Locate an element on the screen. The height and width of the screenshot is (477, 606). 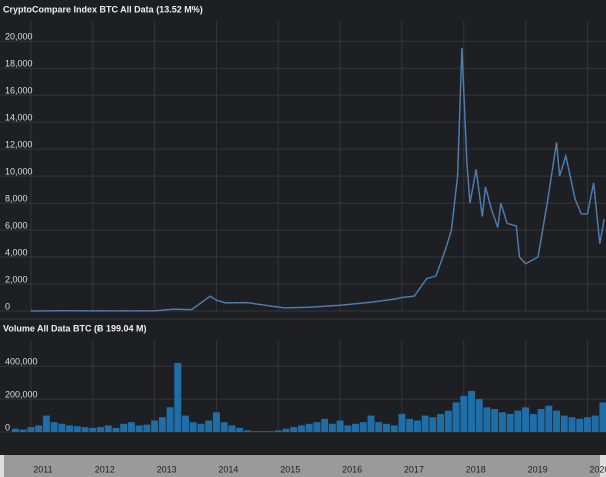
x-tick-label: 2015 is located at coordinates (290, 469).